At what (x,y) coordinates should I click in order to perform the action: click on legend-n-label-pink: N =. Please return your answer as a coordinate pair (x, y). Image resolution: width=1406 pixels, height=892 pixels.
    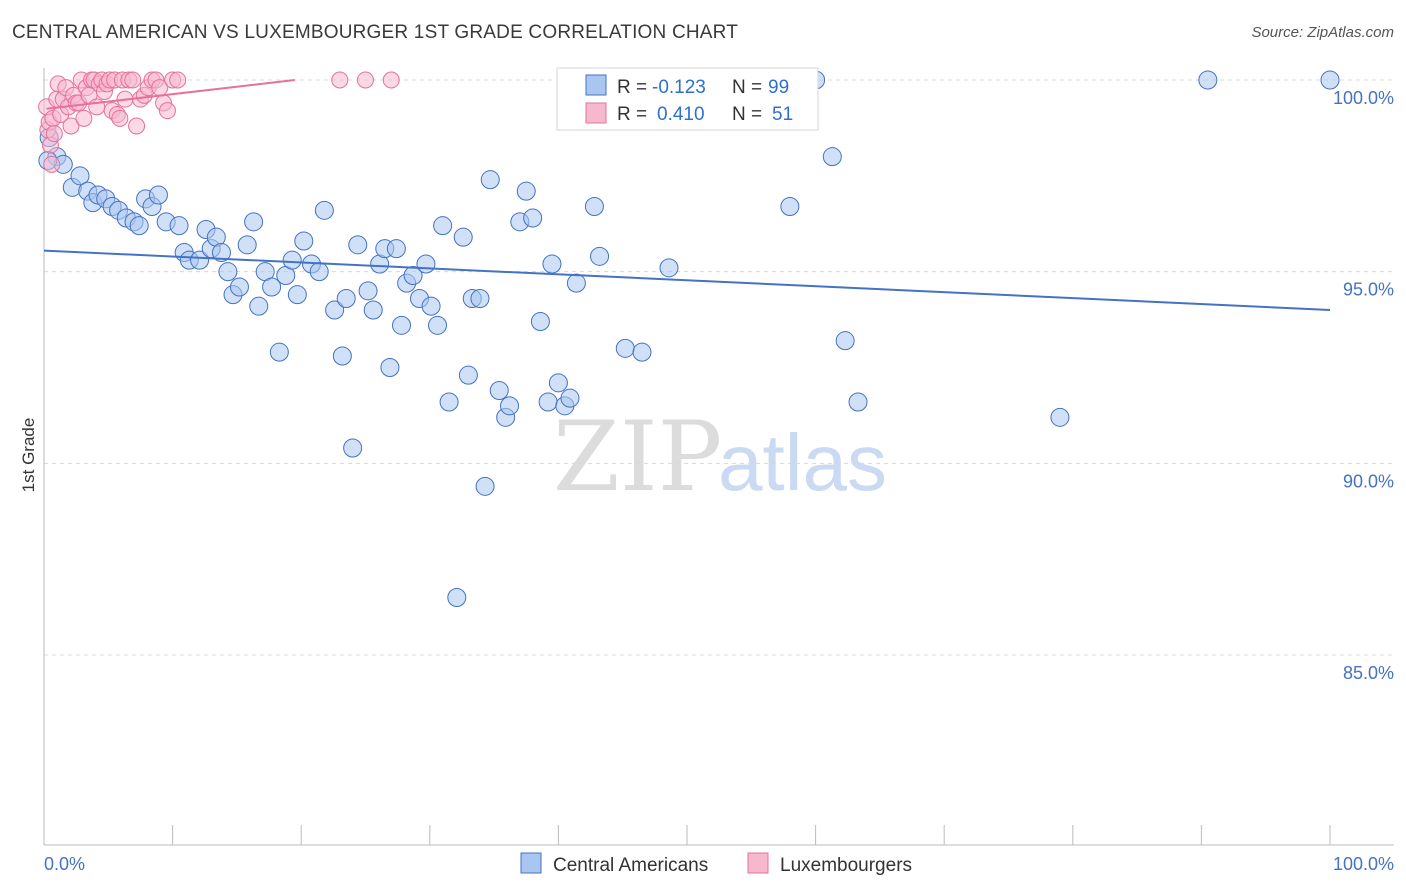
    Looking at the image, I should click on (747, 114).